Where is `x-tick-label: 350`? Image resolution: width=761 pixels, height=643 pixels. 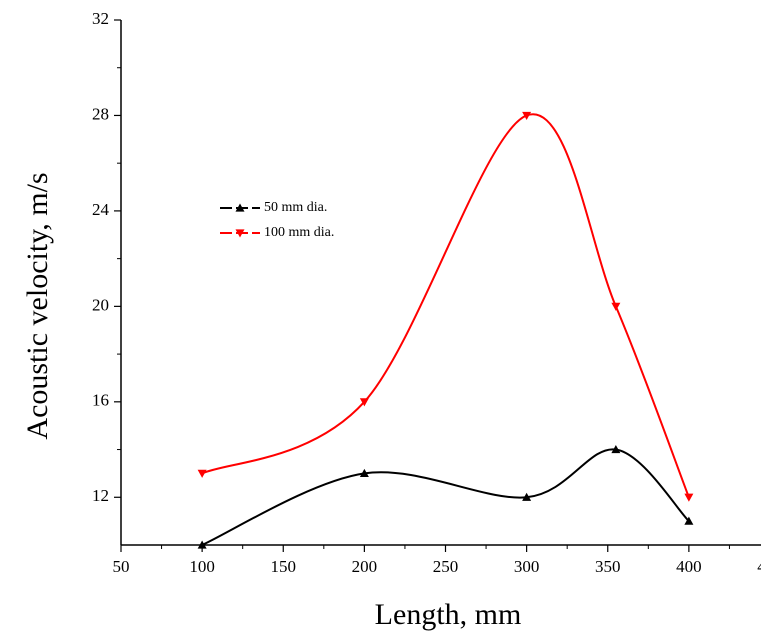
x-tick-label: 350 is located at coordinates (608, 566).